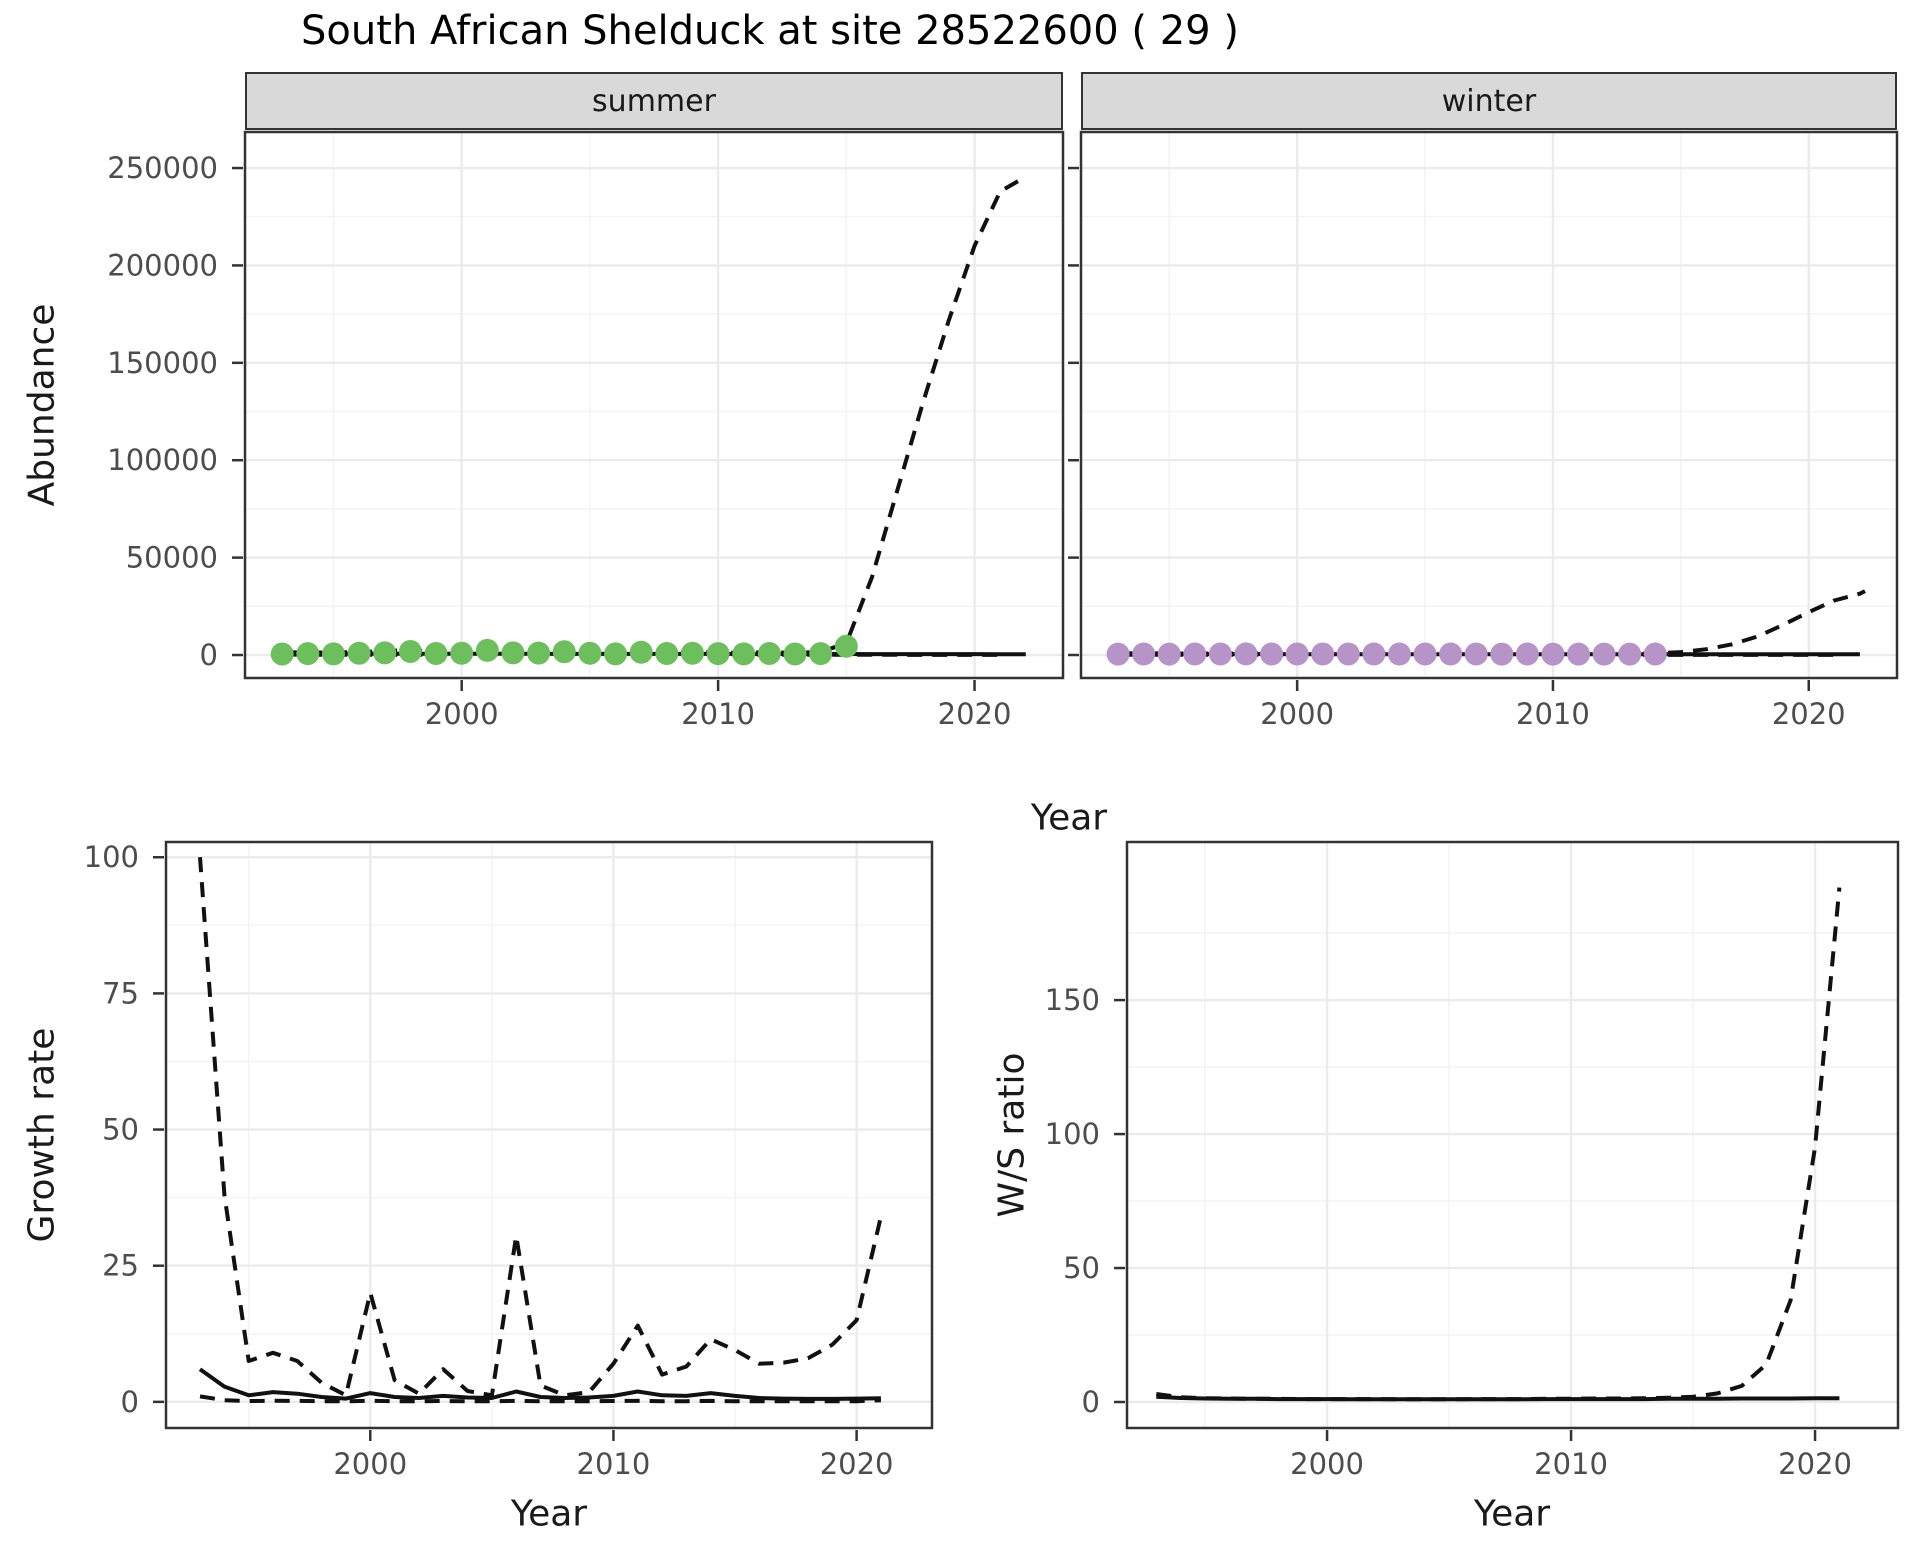  I want to click on facet-strip-summer: summer, so click(654, 101).